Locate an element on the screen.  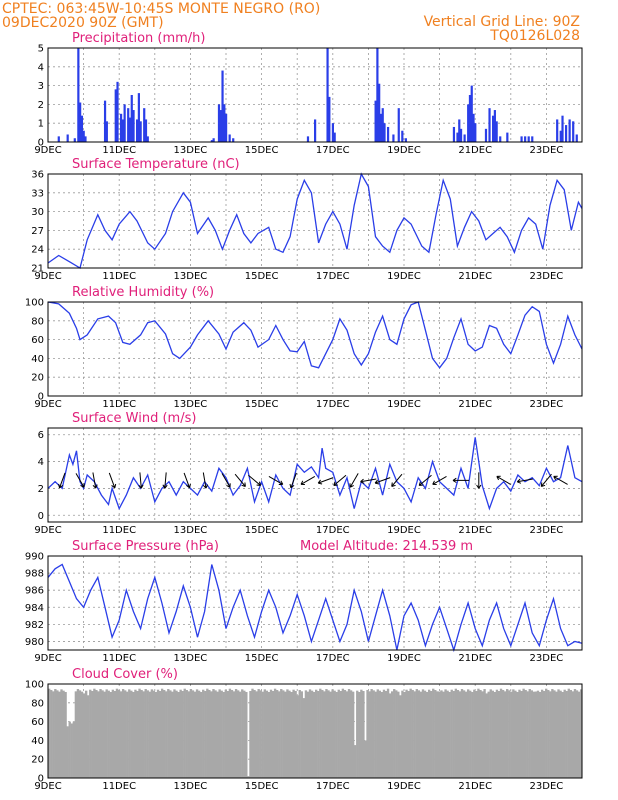
temp-y-tick: 36 is located at coordinates (37, 175).